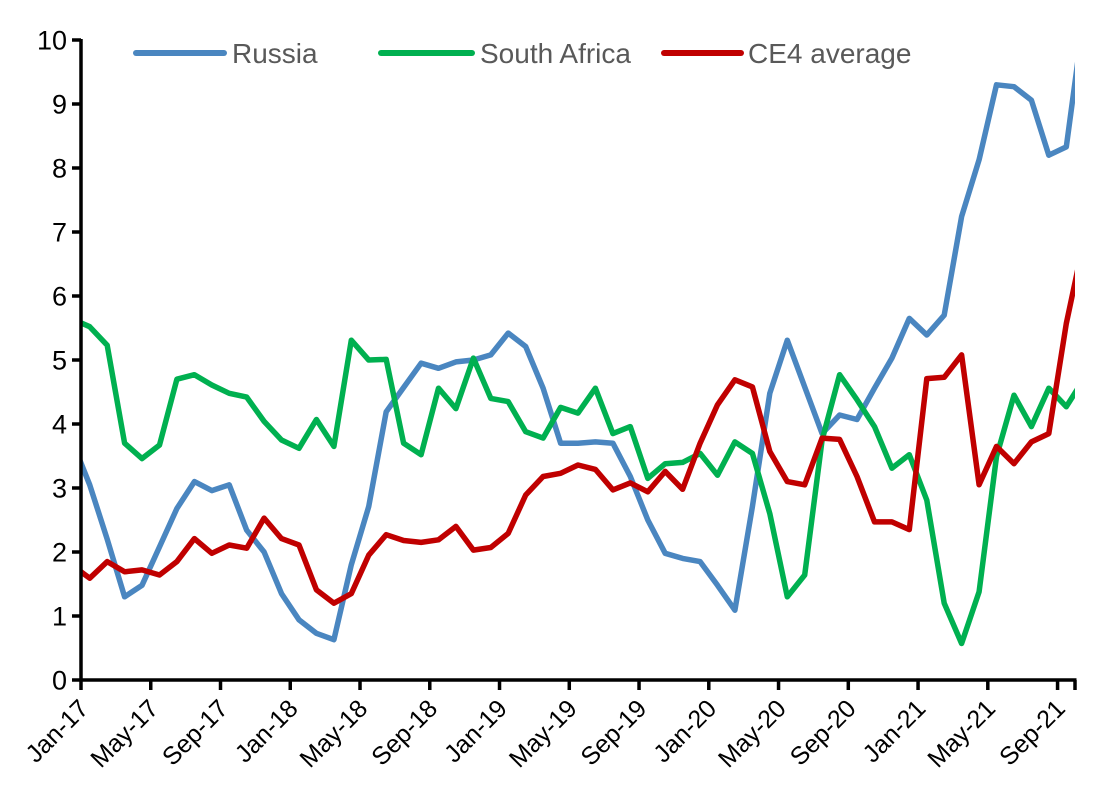  I want to click on legend-item-south-africa: South Africa, so click(504, 53).